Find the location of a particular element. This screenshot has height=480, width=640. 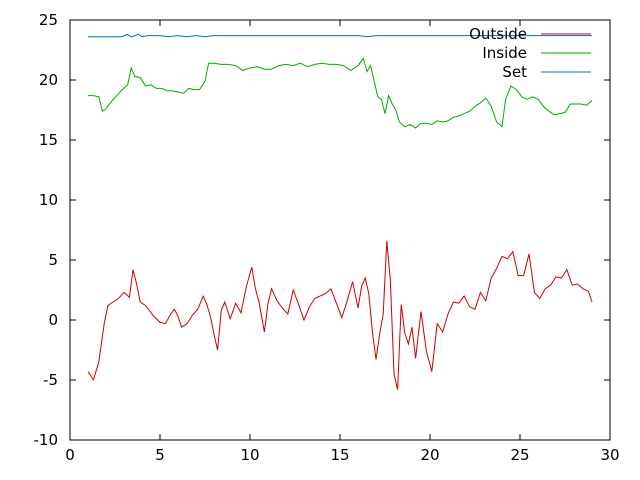

x-tick-label: 20 is located at coordinates (429, 455).